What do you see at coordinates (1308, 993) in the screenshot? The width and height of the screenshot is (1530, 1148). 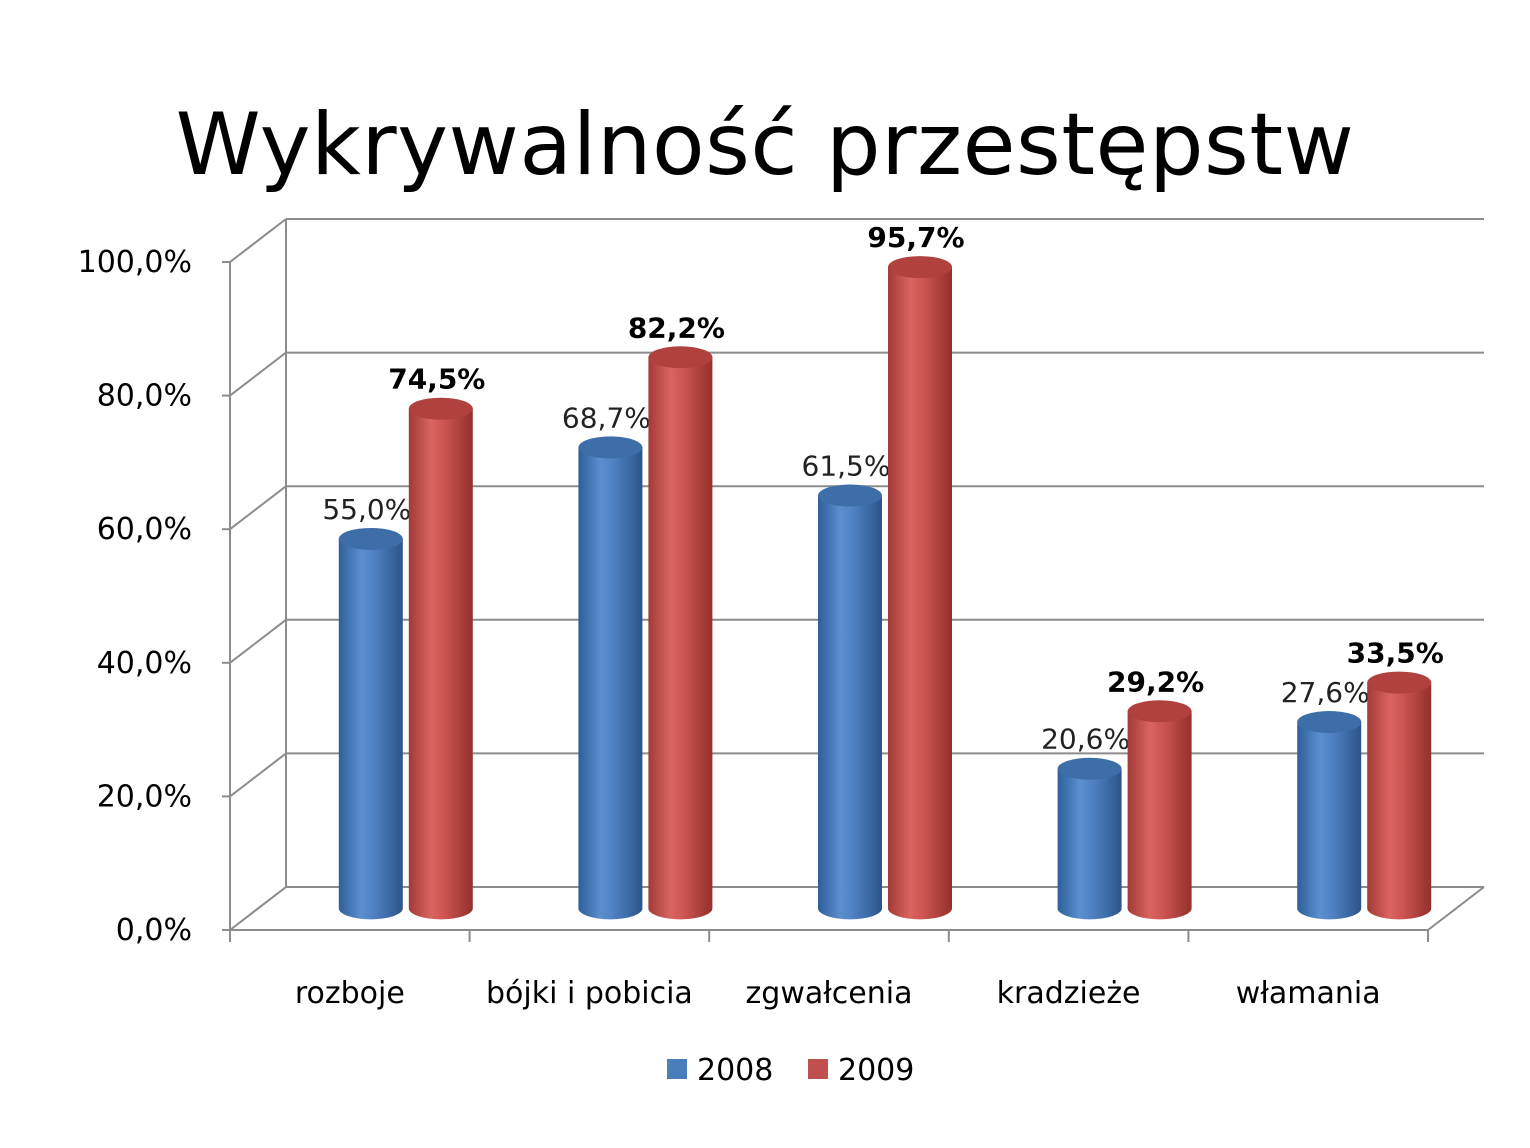 I see `x-tick-label: włamania` at bounding box center [1308, 993].